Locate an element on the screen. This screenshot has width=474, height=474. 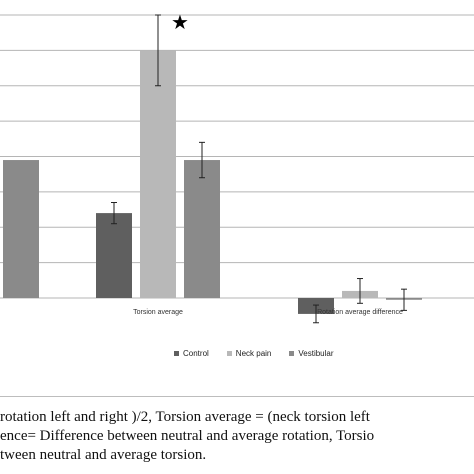
legend-item-vestibular: Vestibular is located at coordinates (311, 353).